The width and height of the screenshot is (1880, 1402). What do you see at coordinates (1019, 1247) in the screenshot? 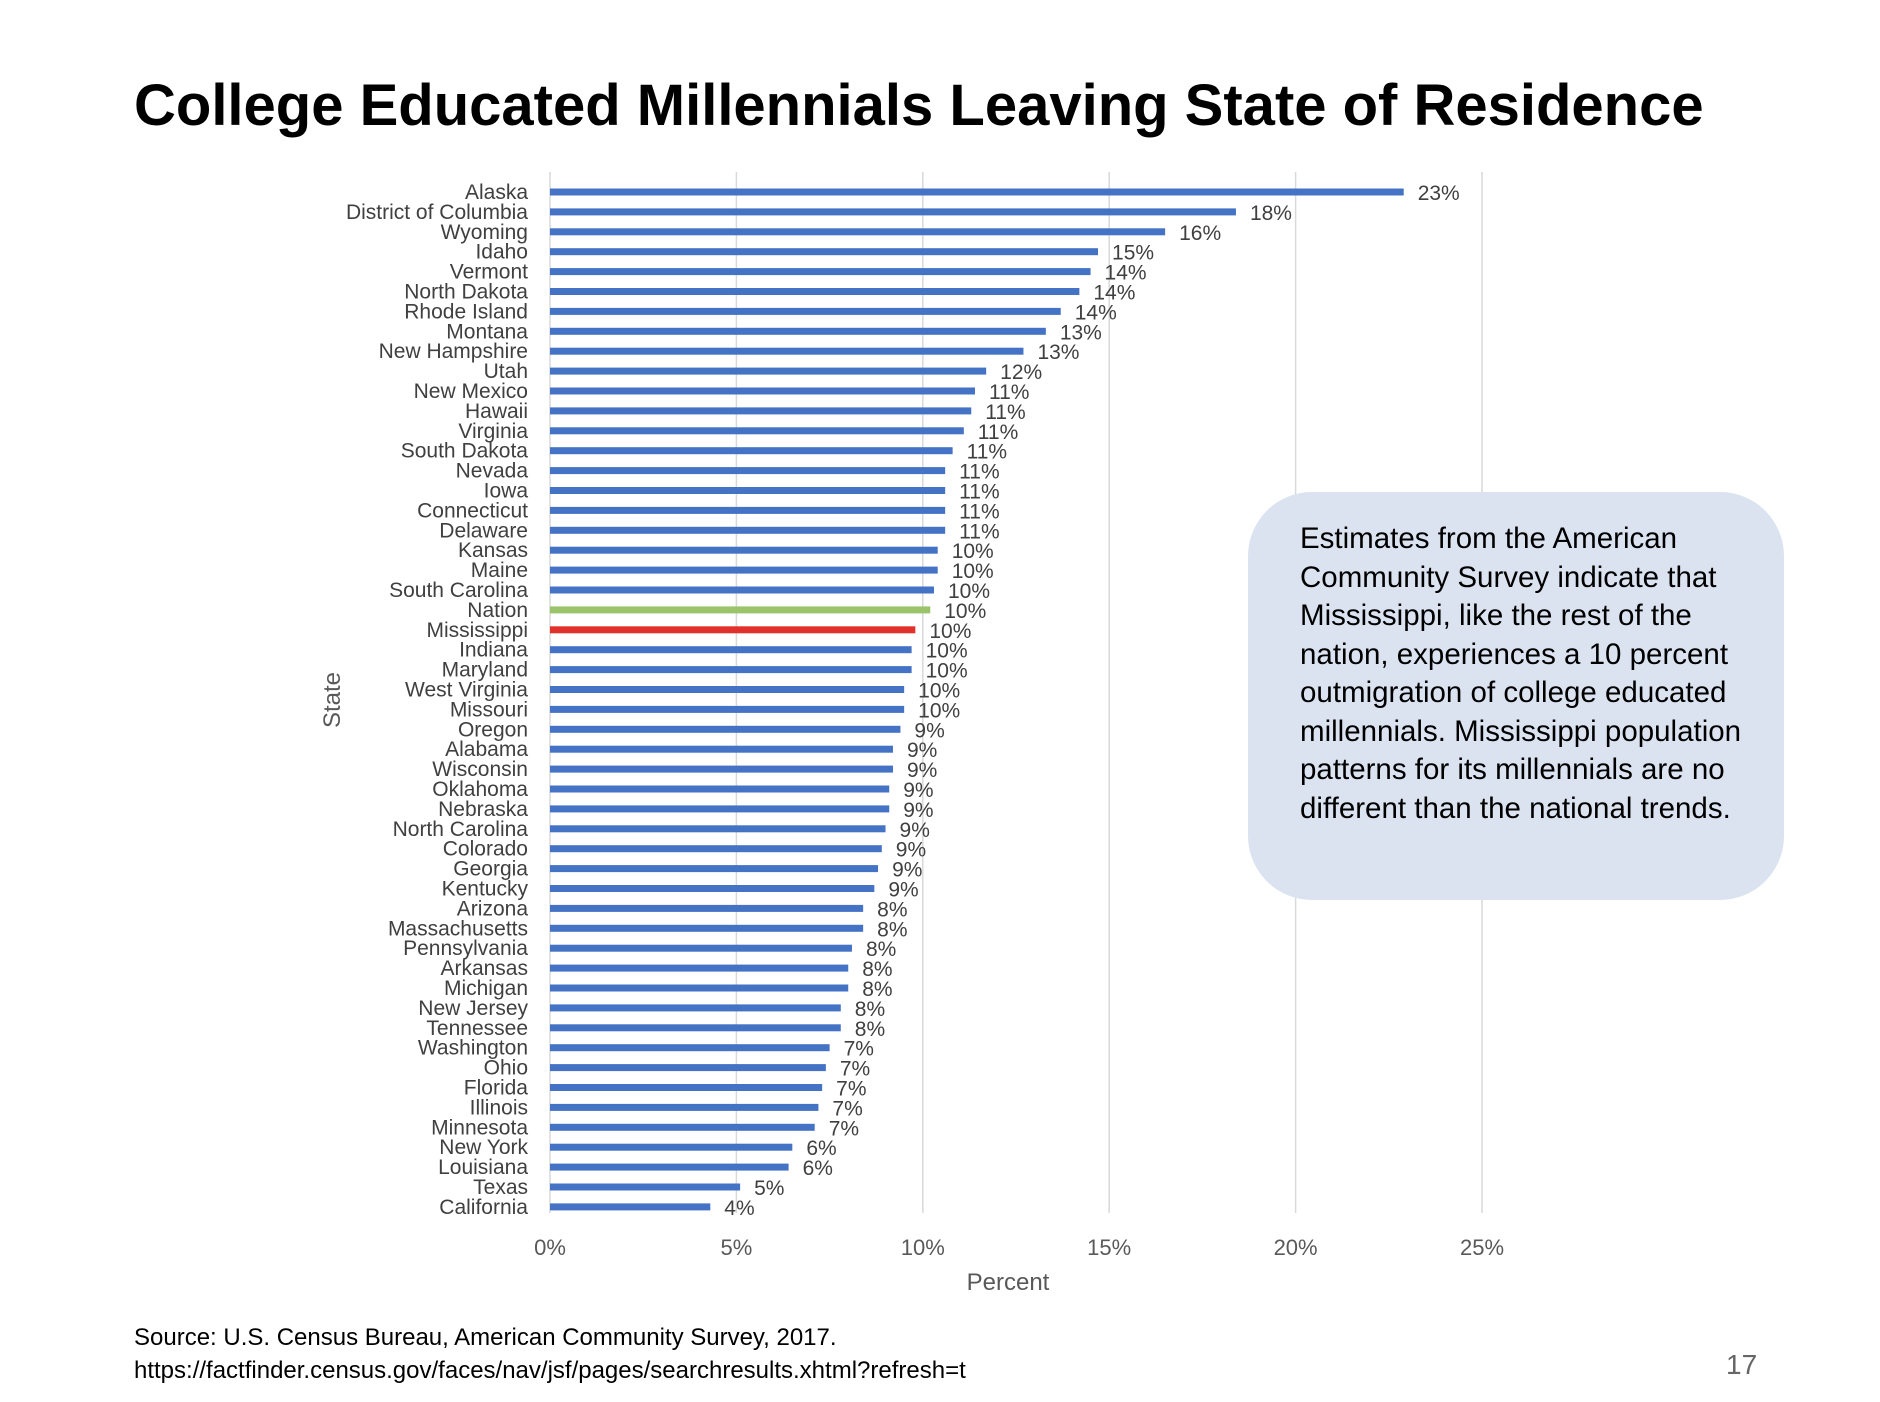
I see `x-tick-labels: 0% 5% 10% 15% 20% 25%` at bounding box center [1019, 1247].